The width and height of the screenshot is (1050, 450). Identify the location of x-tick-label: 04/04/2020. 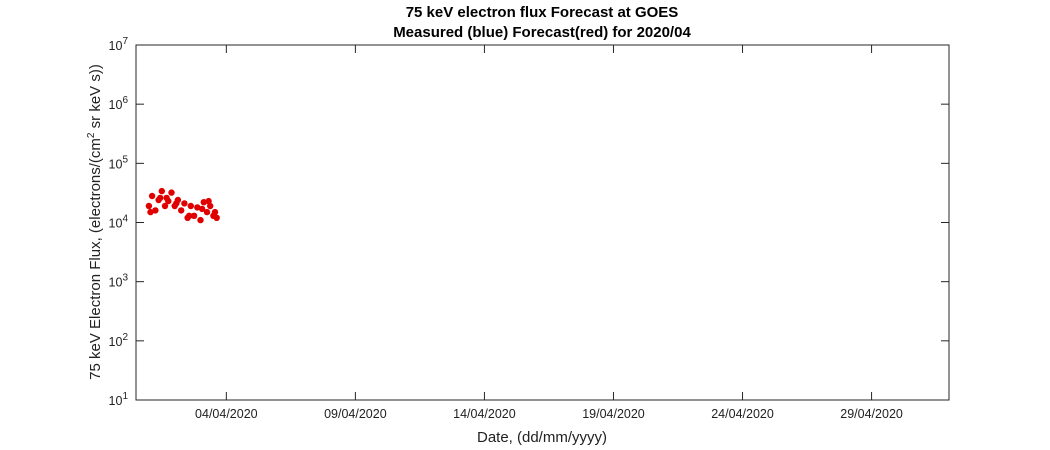
(226, 414).